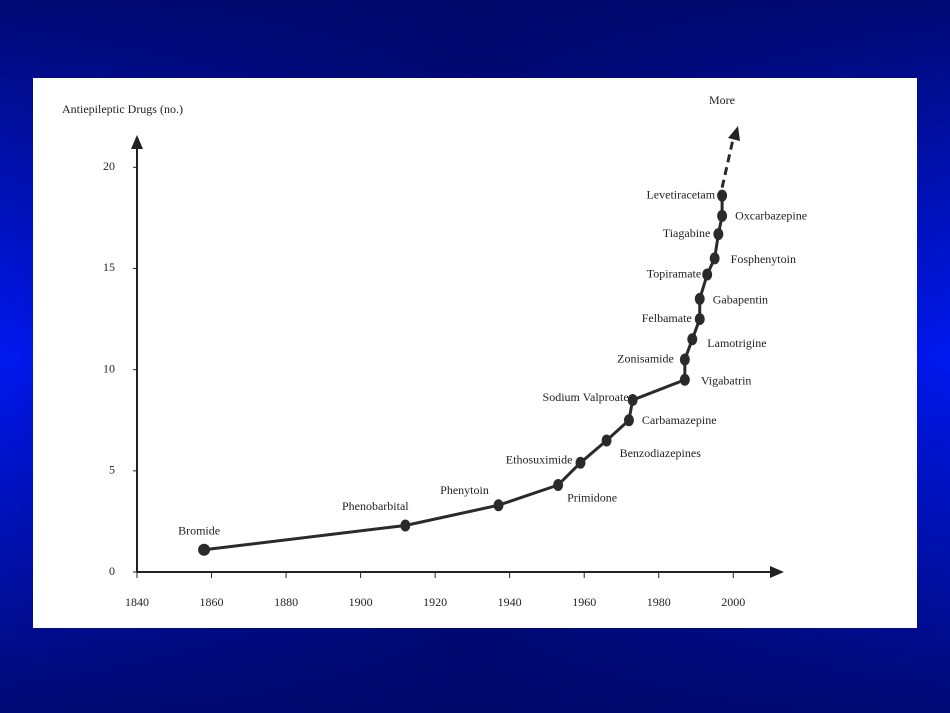 This screenshot has width=950, height=713. What do you see at coordinates (464, 490) in the screenshot?
I see `point-label: Phenytoin` at bounding box center [464, 490].